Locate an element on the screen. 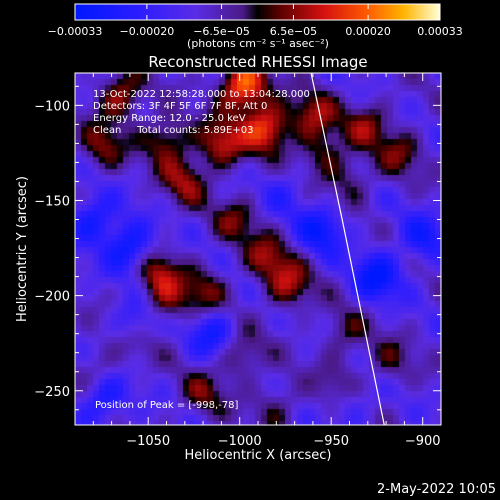 The height and width of the screenshot is (500, 500). x-tick-label: −1050 is located at coordinates (148, 441).